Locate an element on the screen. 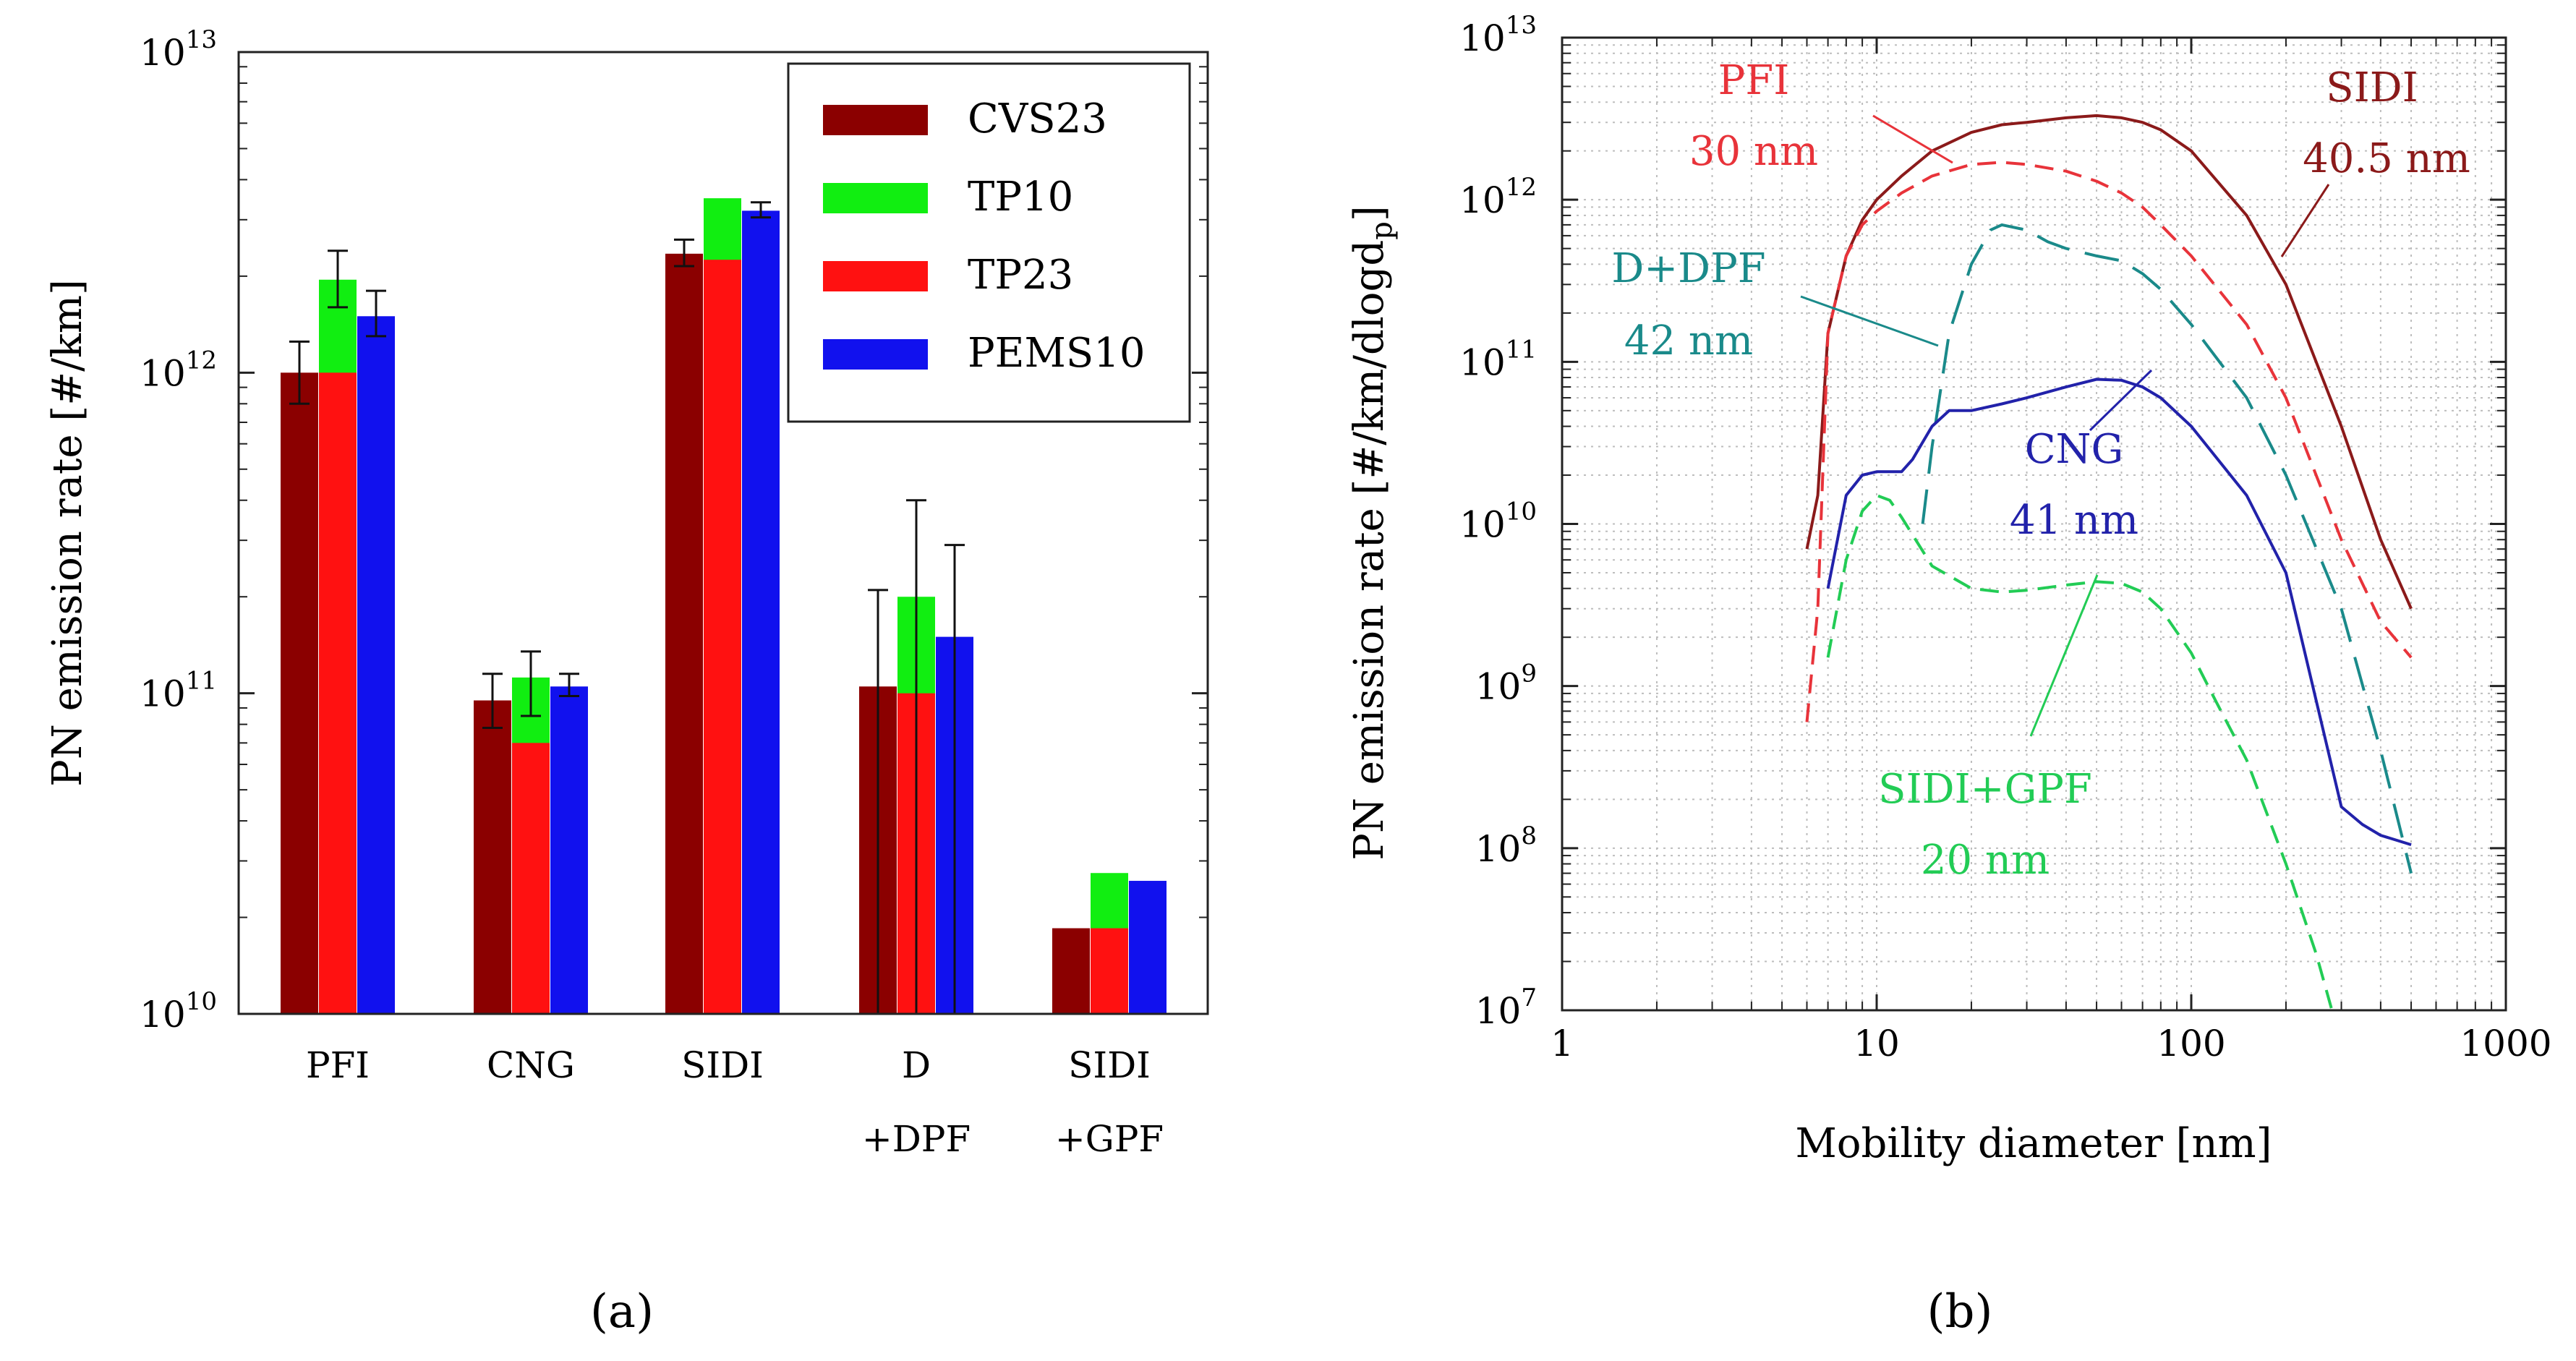  x-tick-label-2: SIDI is located at coordinates (722, 1065).